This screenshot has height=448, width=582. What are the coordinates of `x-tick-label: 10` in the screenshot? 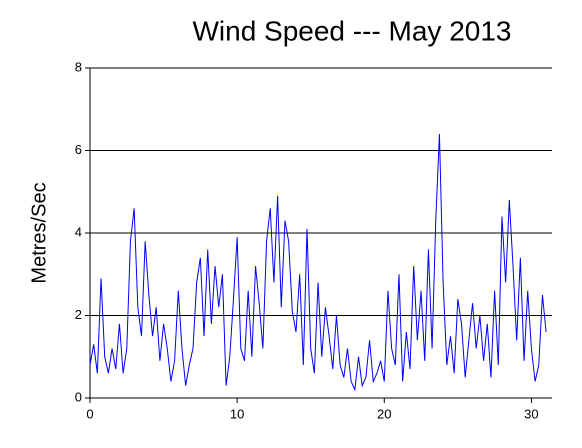 It's located at (237, 413).